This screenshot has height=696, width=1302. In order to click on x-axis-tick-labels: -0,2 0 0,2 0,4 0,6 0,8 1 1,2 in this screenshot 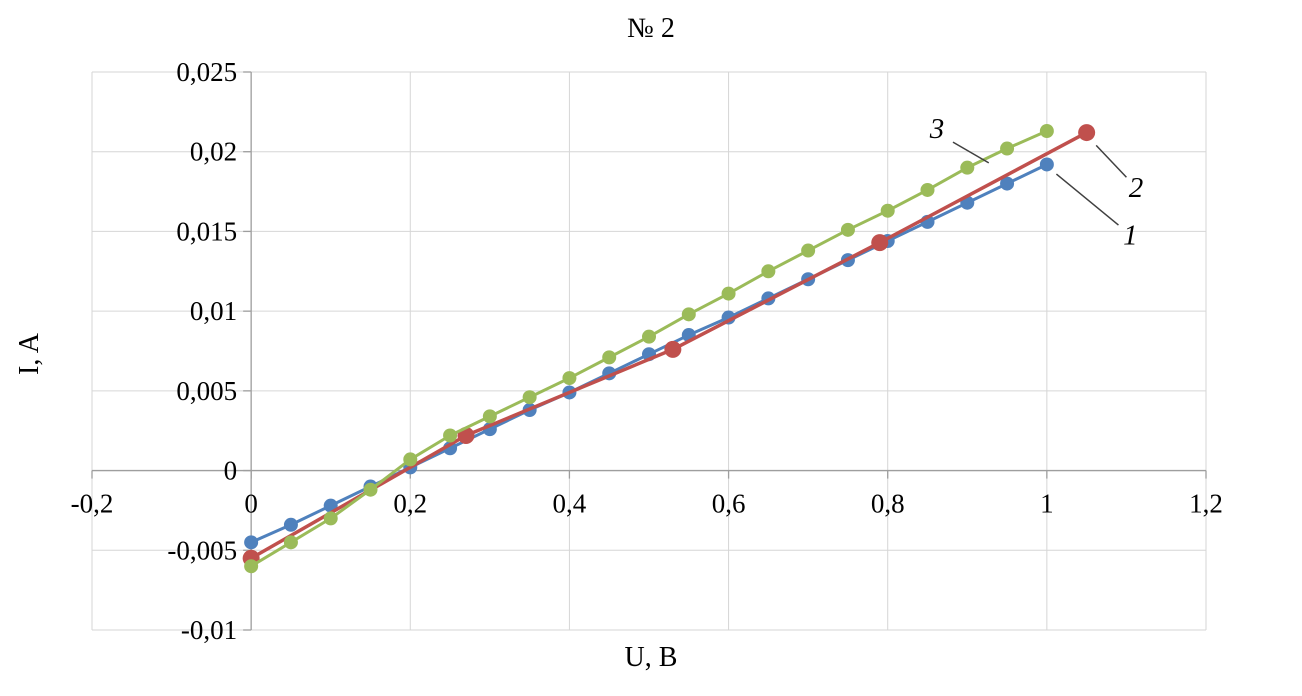, I will do `click(647, 504)`.